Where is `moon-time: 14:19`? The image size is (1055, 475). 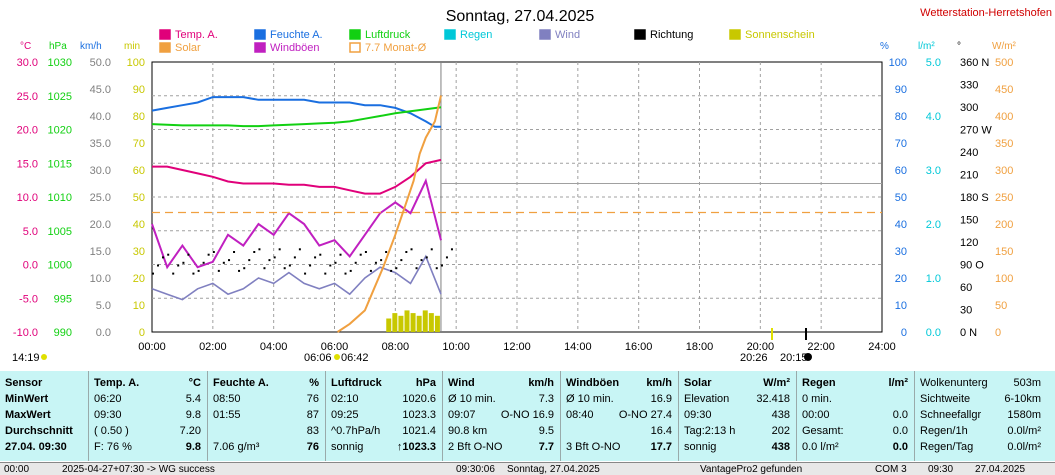 moon-time: 14:19 is located at coordinates (26, 358).